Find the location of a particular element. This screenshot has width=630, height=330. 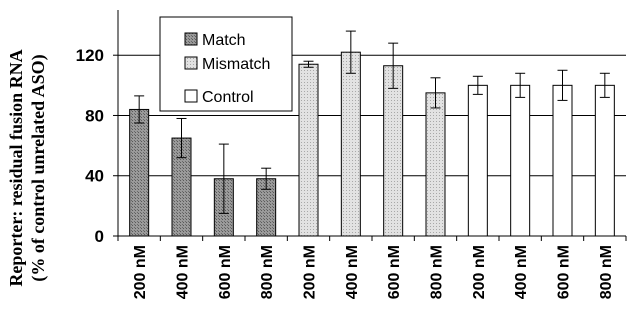

legend-label-mismatch: Mismatch is located at coordinates (236, 64).